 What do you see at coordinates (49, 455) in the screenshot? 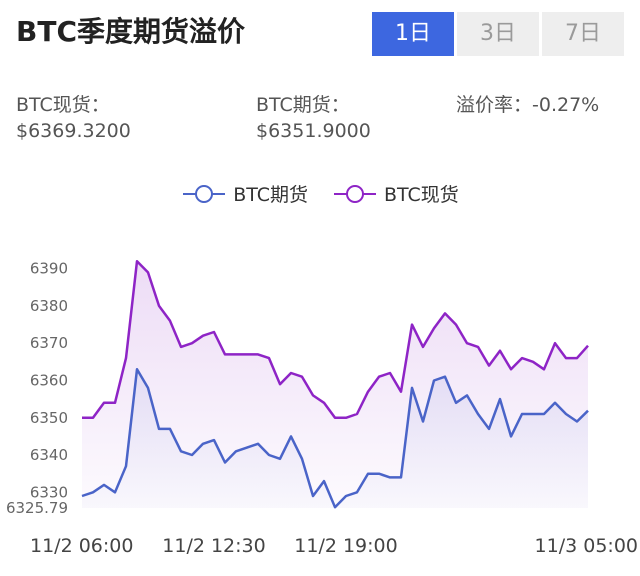
I see `y-tick-label: 6340` at bounding box center [49, 455].